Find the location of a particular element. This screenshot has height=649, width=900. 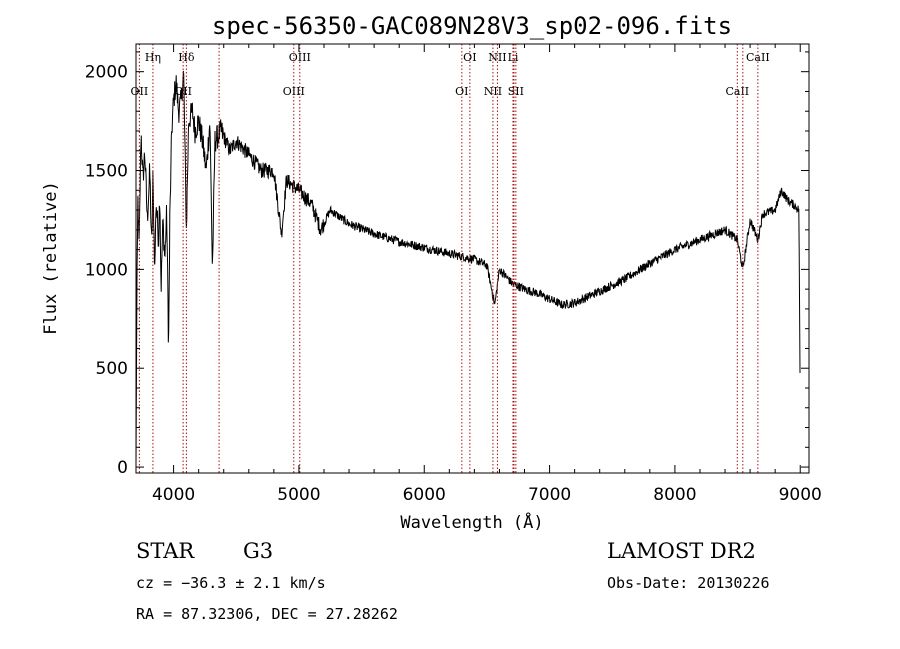

obs-date: Obs-Date: 20130226 is located at coordinates (688, 583).